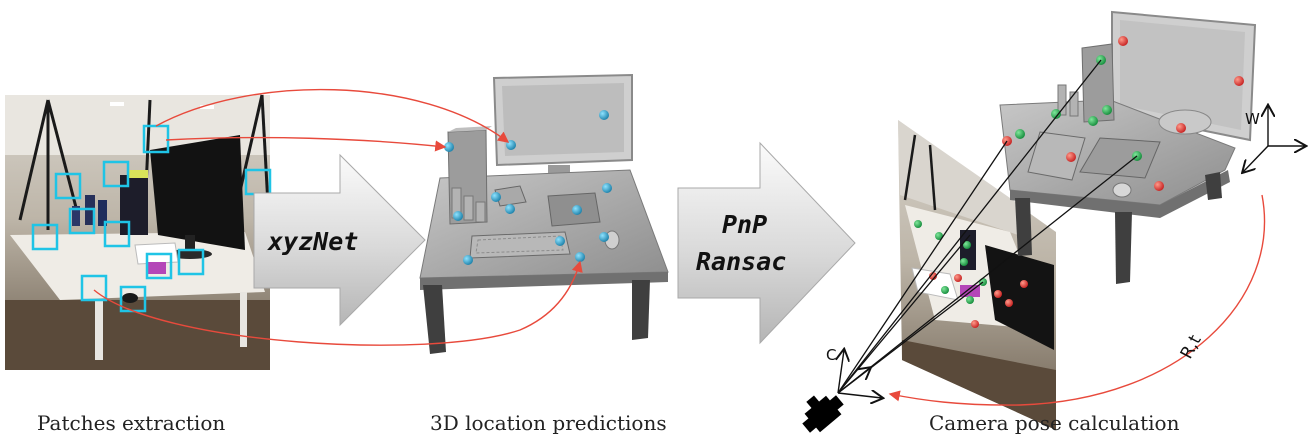 The image size is (1310, 439). Describe the element at coordinates (859, 395) in the screenshot. I see `camera-axis-right` at that location.